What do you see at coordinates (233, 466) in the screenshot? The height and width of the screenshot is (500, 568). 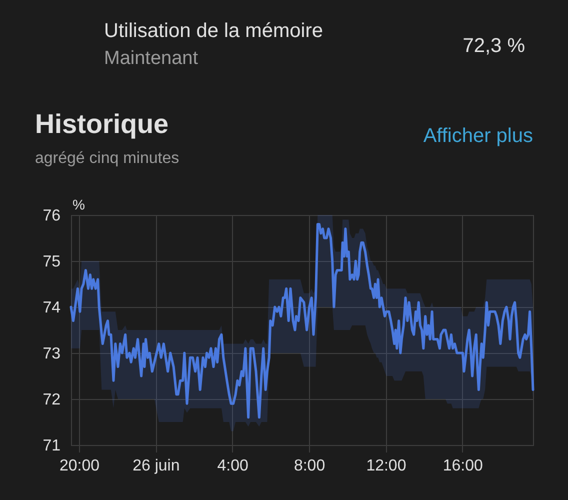 I see `x-tick-label: 4:00` at bounding box center [233, 466].